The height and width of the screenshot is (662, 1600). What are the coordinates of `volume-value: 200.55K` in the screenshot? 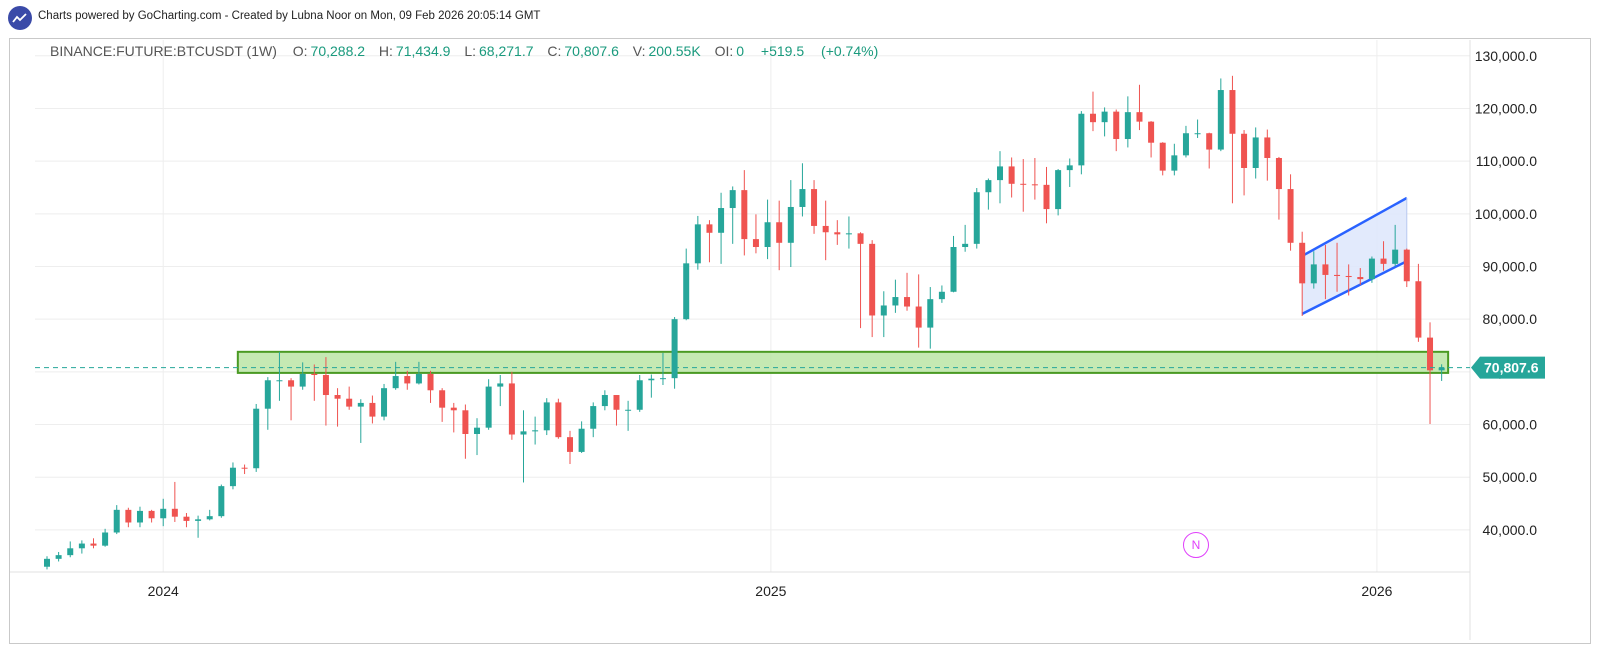 It's located at (674, 51).